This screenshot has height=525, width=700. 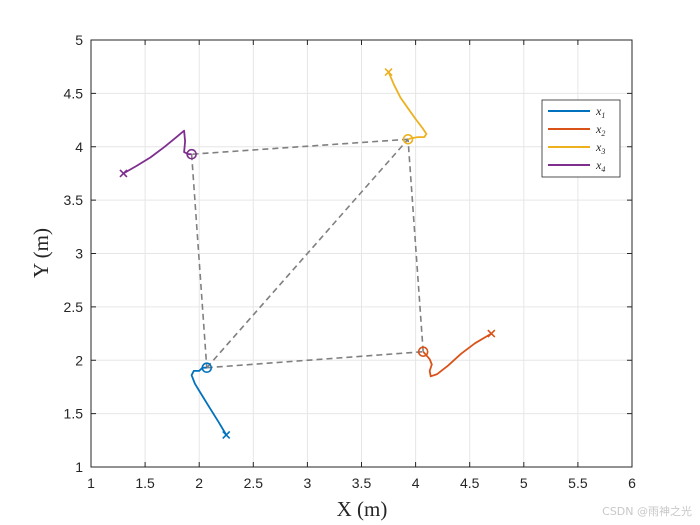 What do you see at coordinates (423, 352) in the screenshot?
I see `end-marker-x2` at bounding box center [423, 352].